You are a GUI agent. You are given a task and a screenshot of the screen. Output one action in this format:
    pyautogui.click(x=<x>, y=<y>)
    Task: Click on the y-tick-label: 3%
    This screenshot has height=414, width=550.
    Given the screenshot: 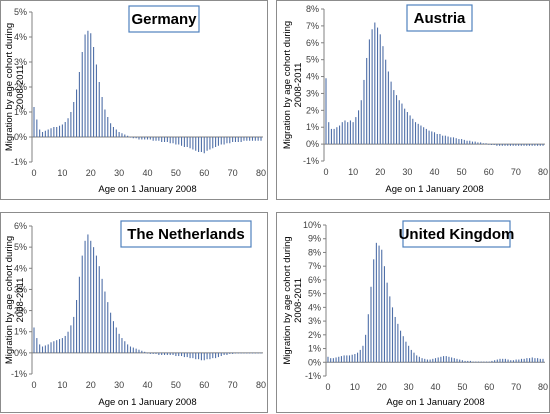 What is the action you would take?
    pyautogui.click(x=314, y=321)
    